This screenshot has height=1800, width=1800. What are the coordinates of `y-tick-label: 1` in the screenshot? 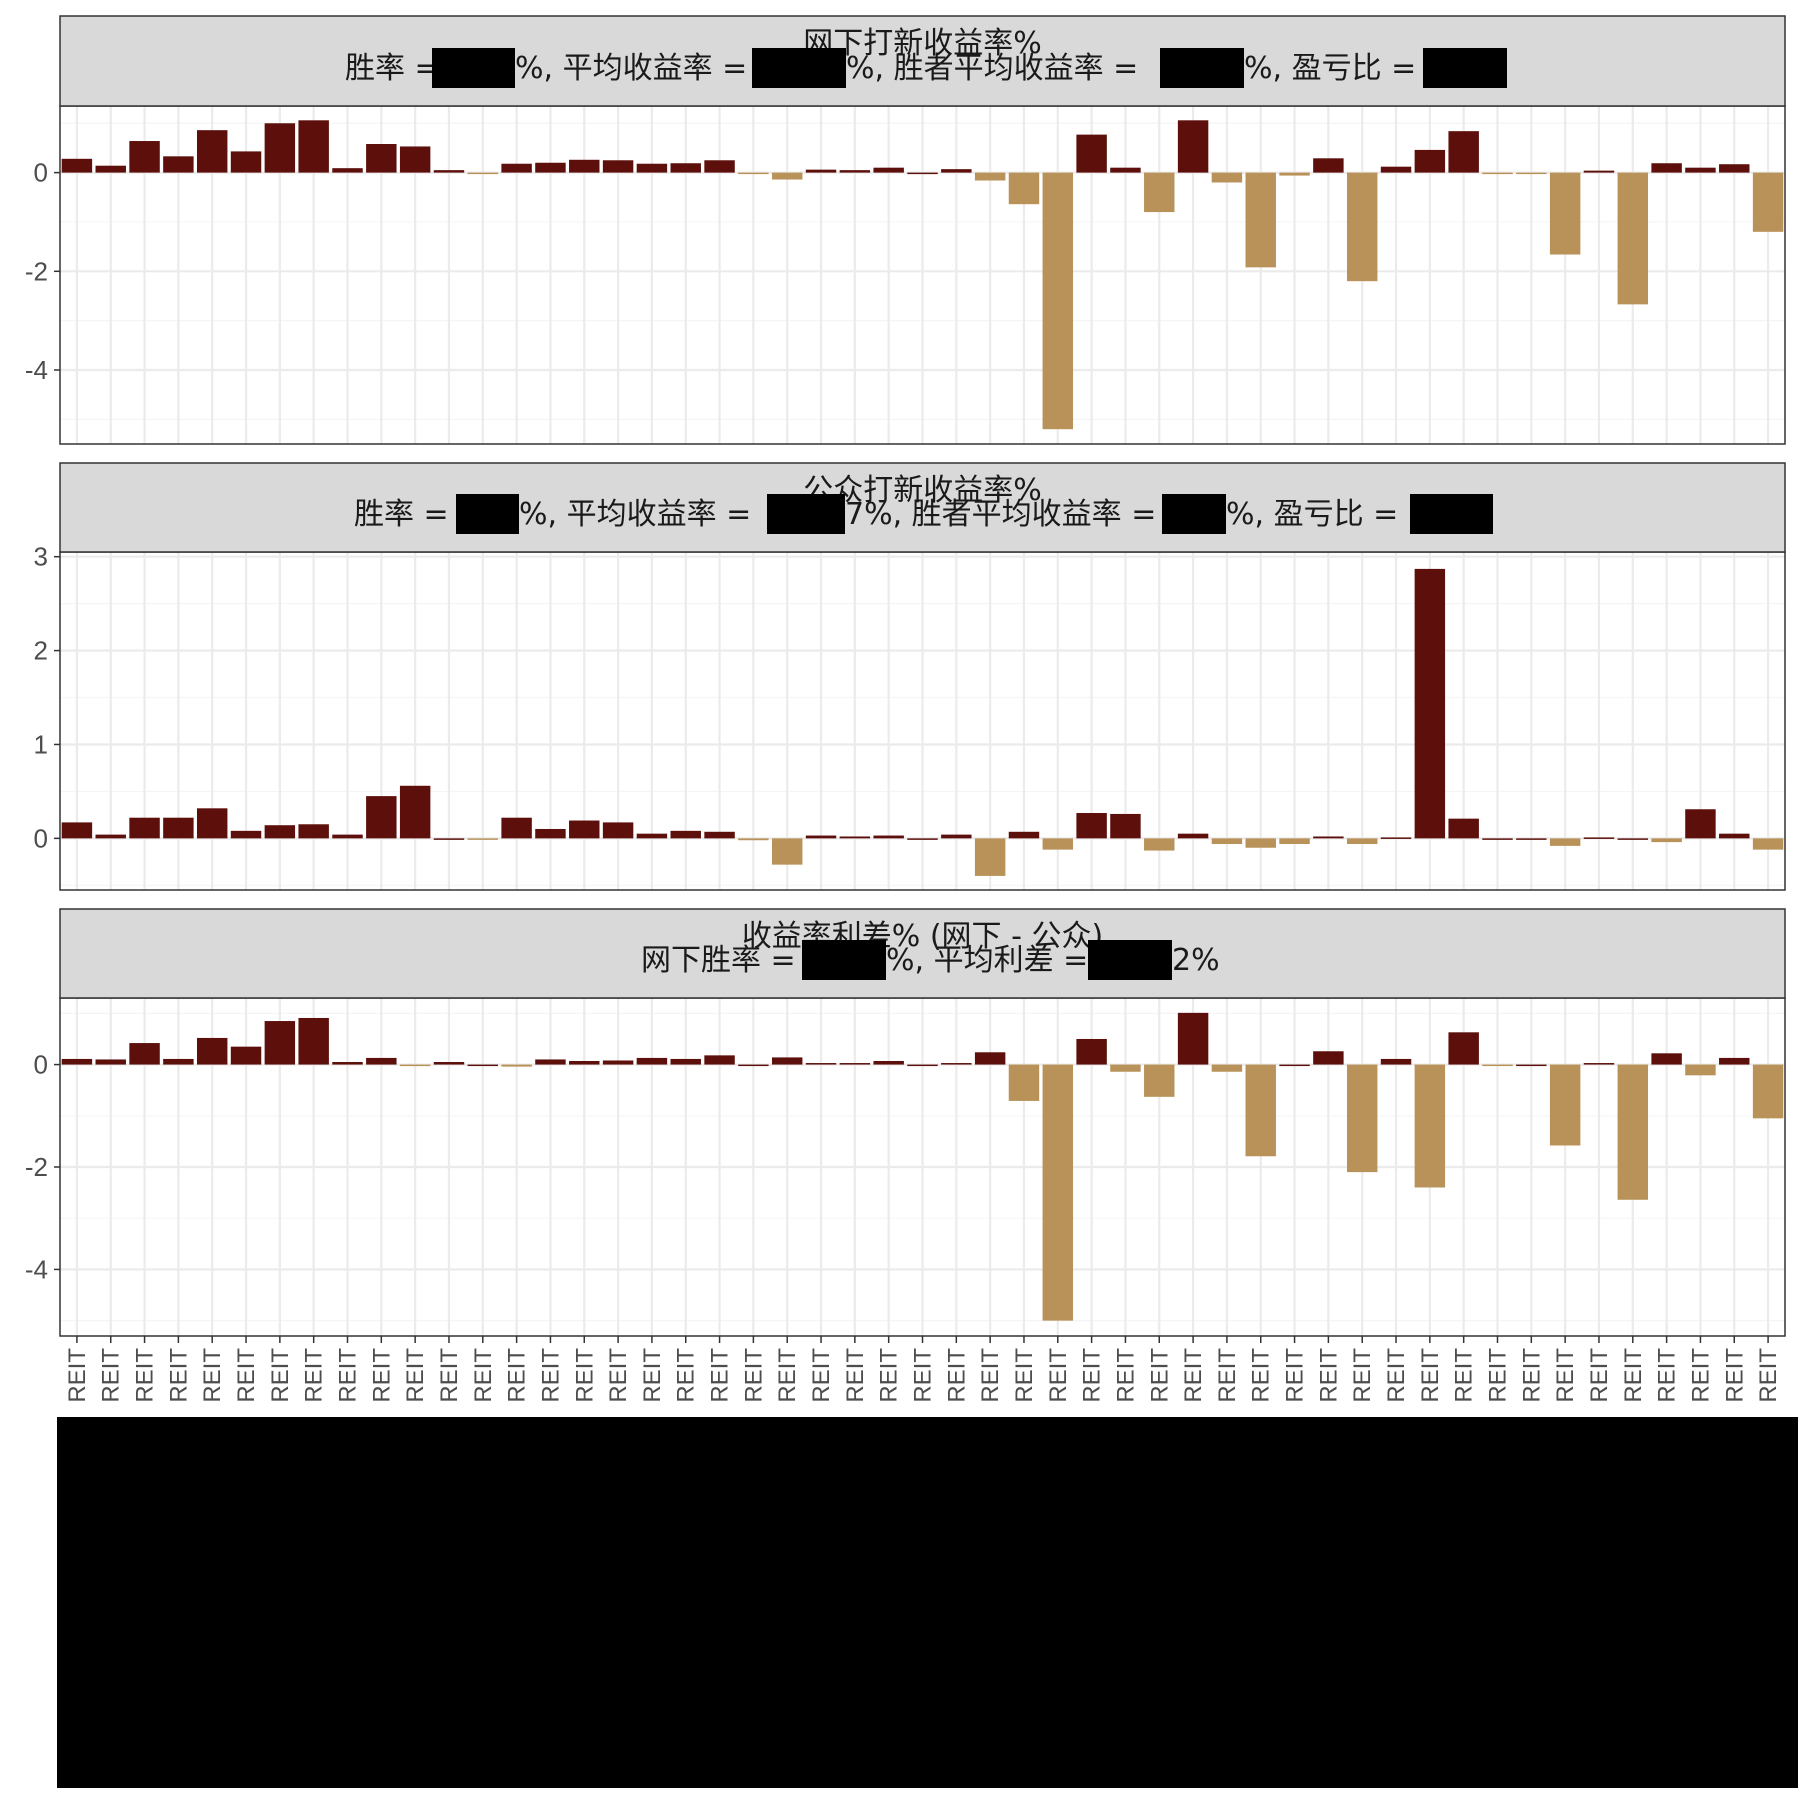 It's located at (41, 744).